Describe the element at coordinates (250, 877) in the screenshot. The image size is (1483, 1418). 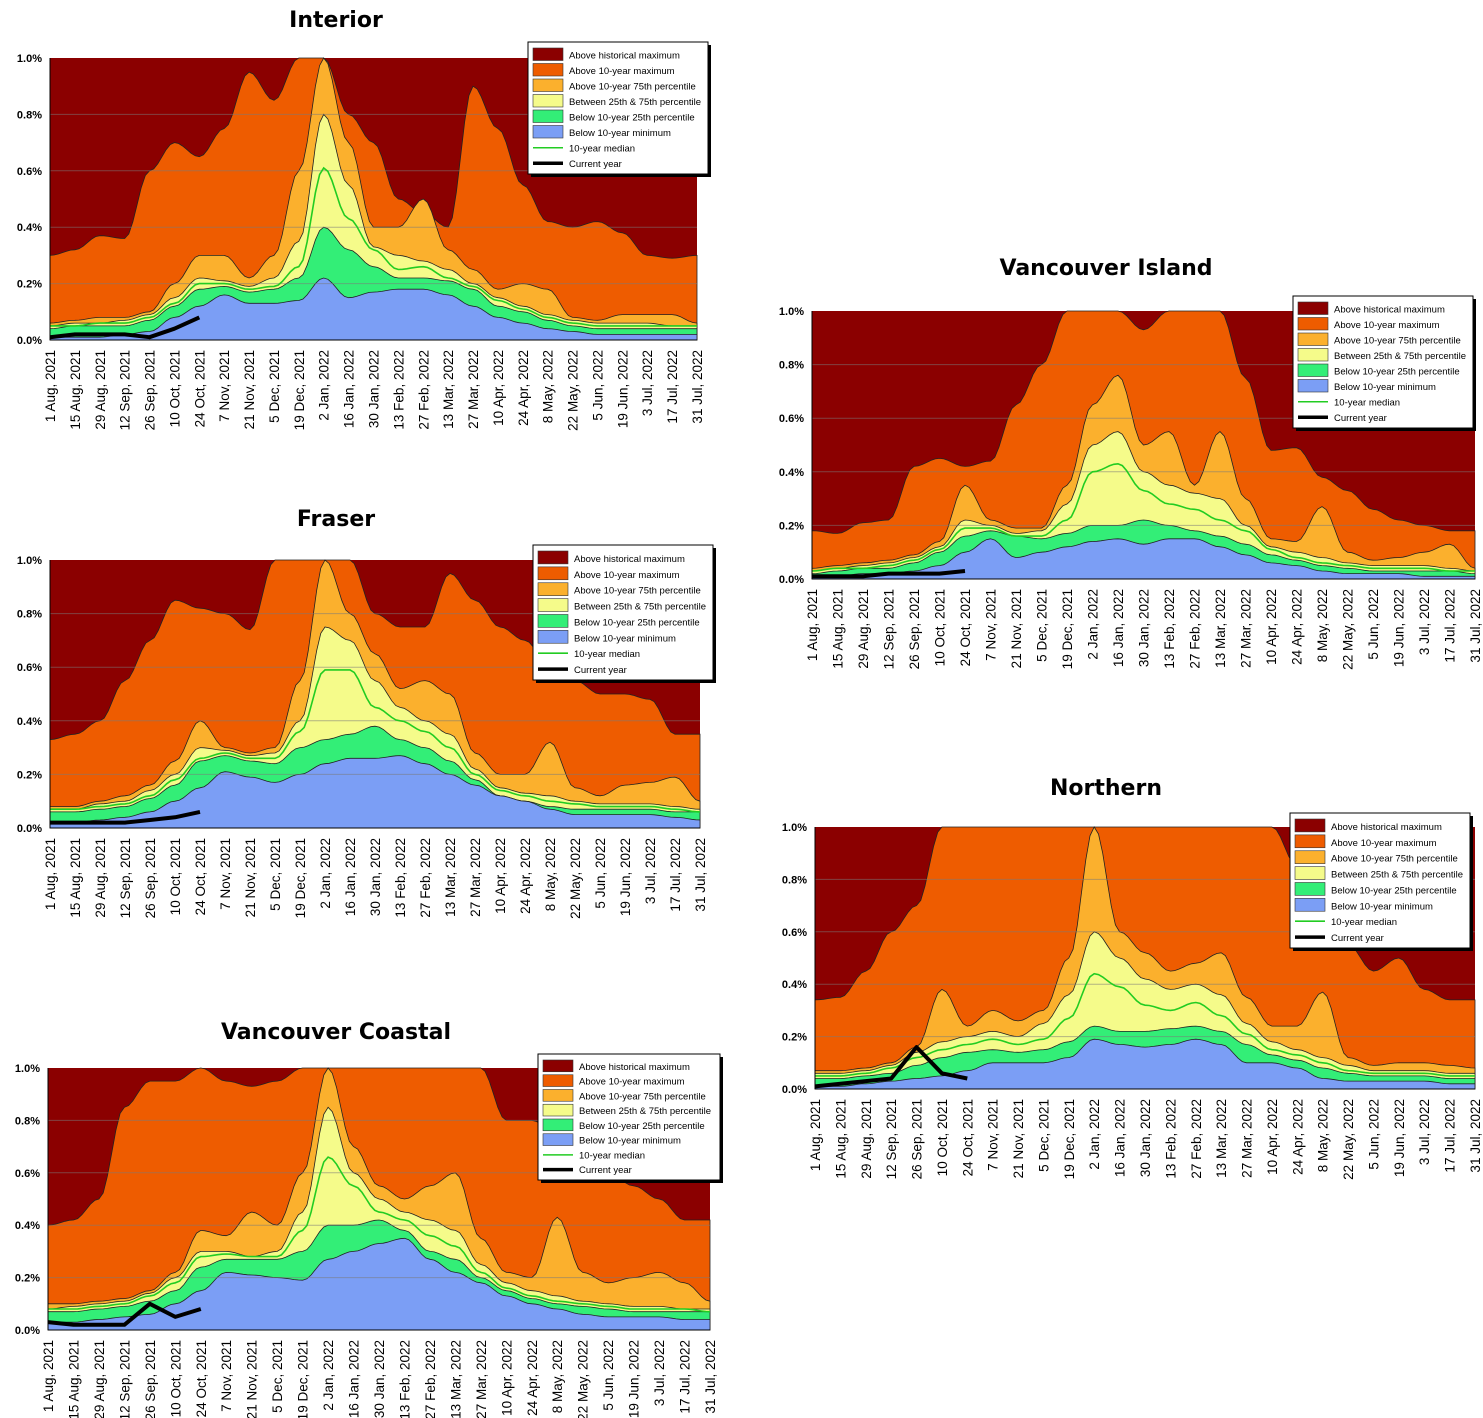
I see `x-tick-label: 21 Nov, 2021` at that location.